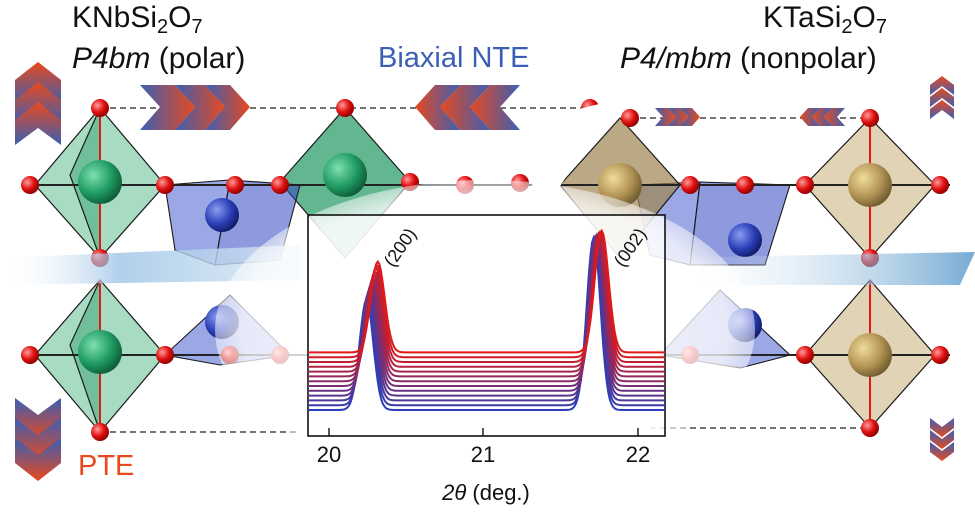  I want to click on x-axis-label: 2θ (deg.), so click(485, 492).